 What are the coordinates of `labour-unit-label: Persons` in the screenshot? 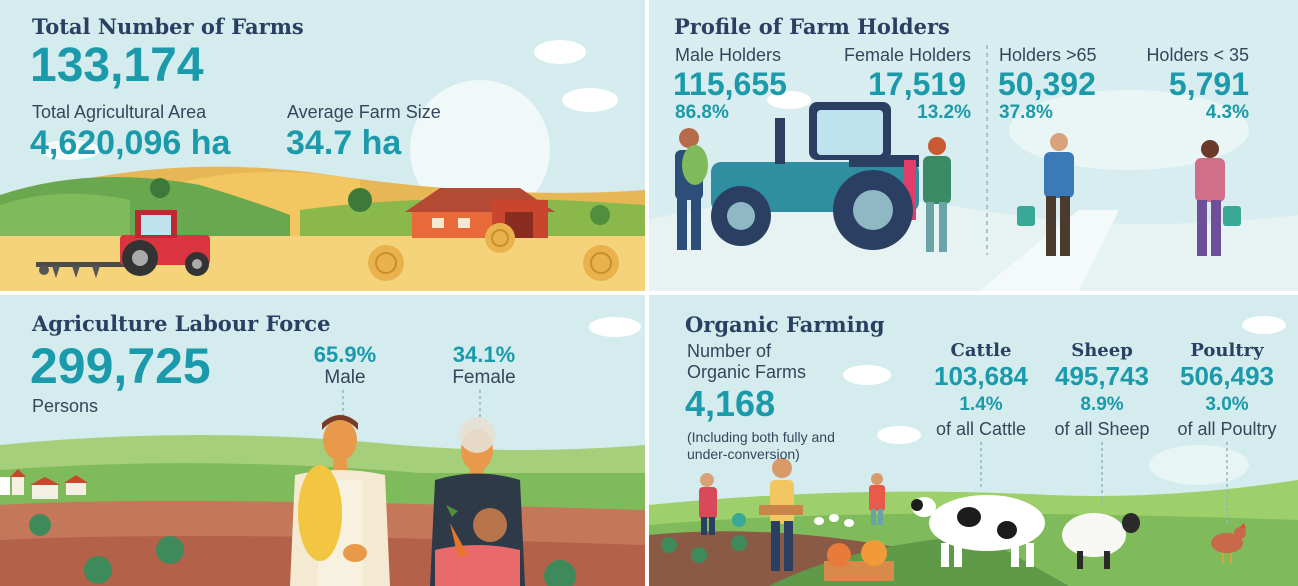 It's located at (65, 406).